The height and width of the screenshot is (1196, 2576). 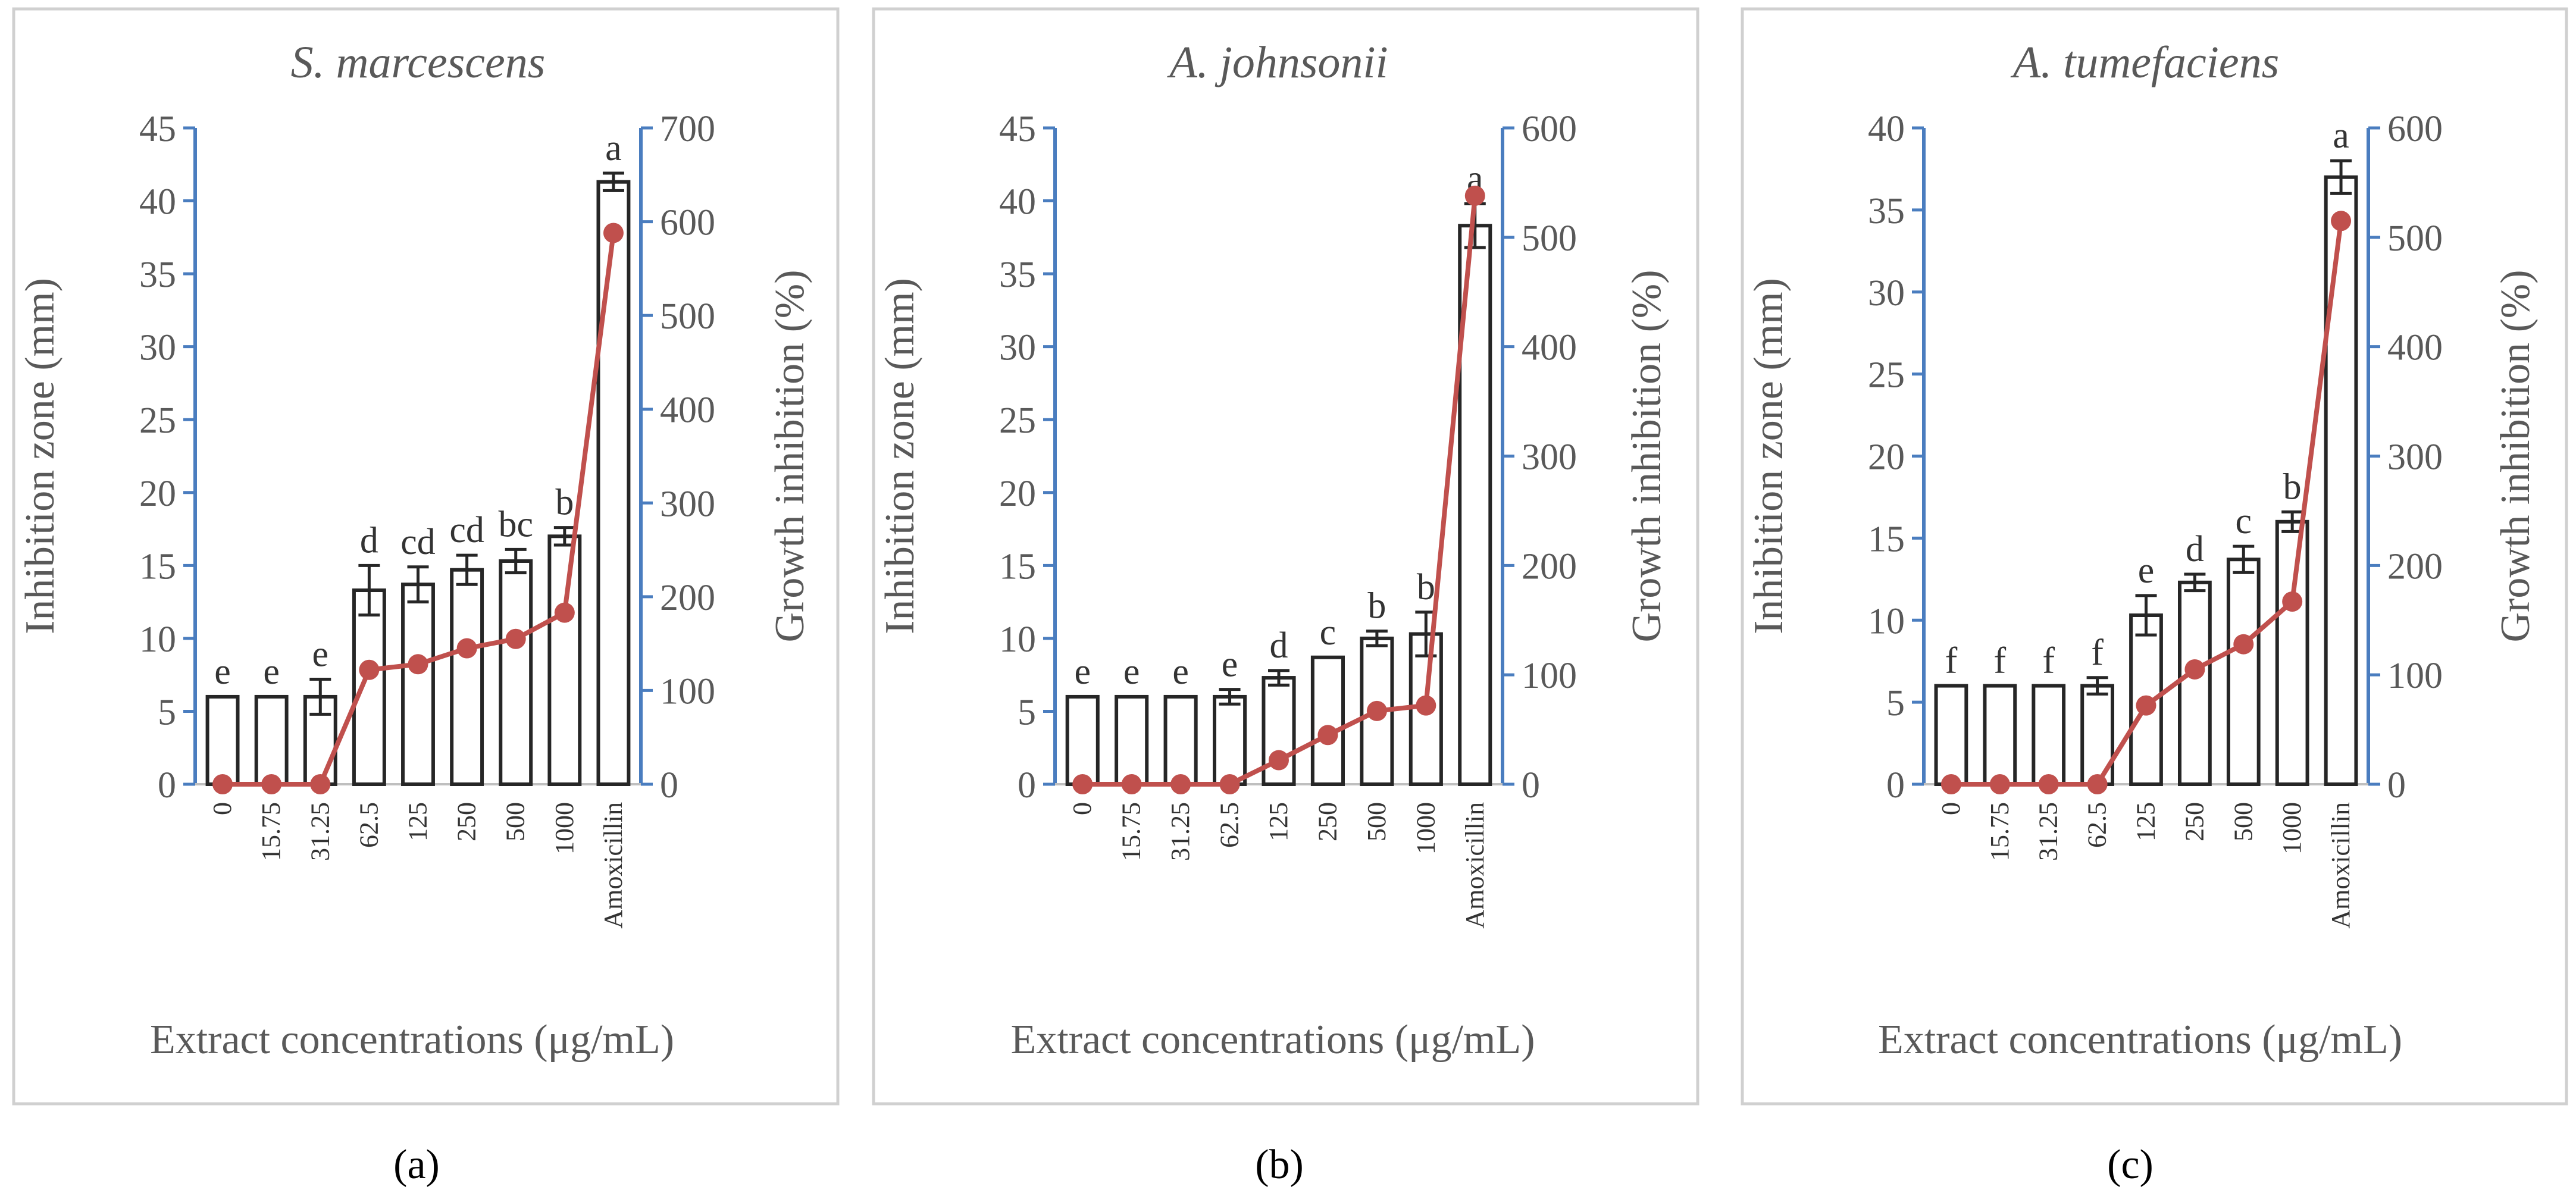 I want to click on category-label: 0, so click(x=1082, y=809).